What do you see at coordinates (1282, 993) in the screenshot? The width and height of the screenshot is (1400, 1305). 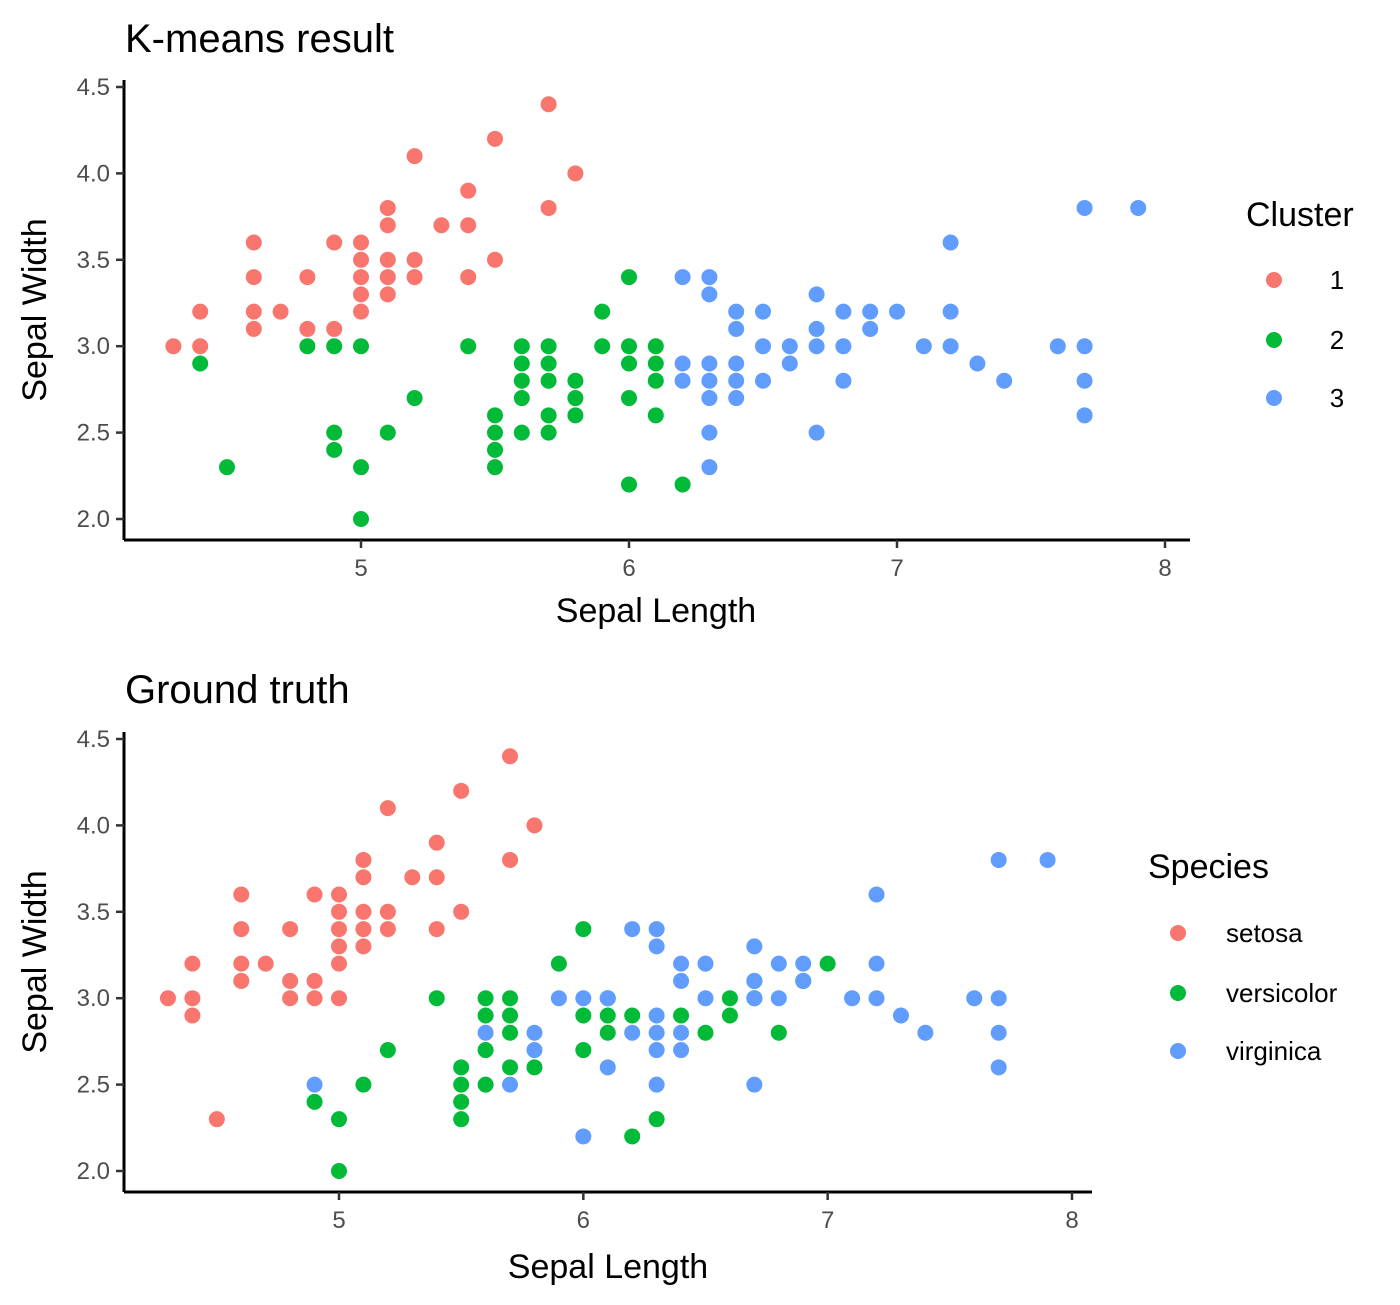 I see `legend-label-versicolor: versicolor` at bounding box center [1282, 993].